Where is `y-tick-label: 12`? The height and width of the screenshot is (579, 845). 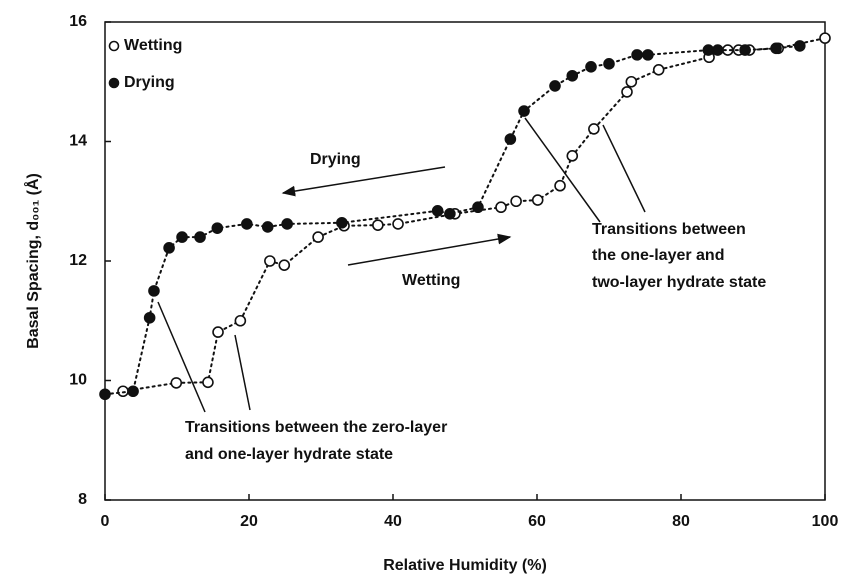 y-tick-label: 12 is located at coordinates (78, 260).